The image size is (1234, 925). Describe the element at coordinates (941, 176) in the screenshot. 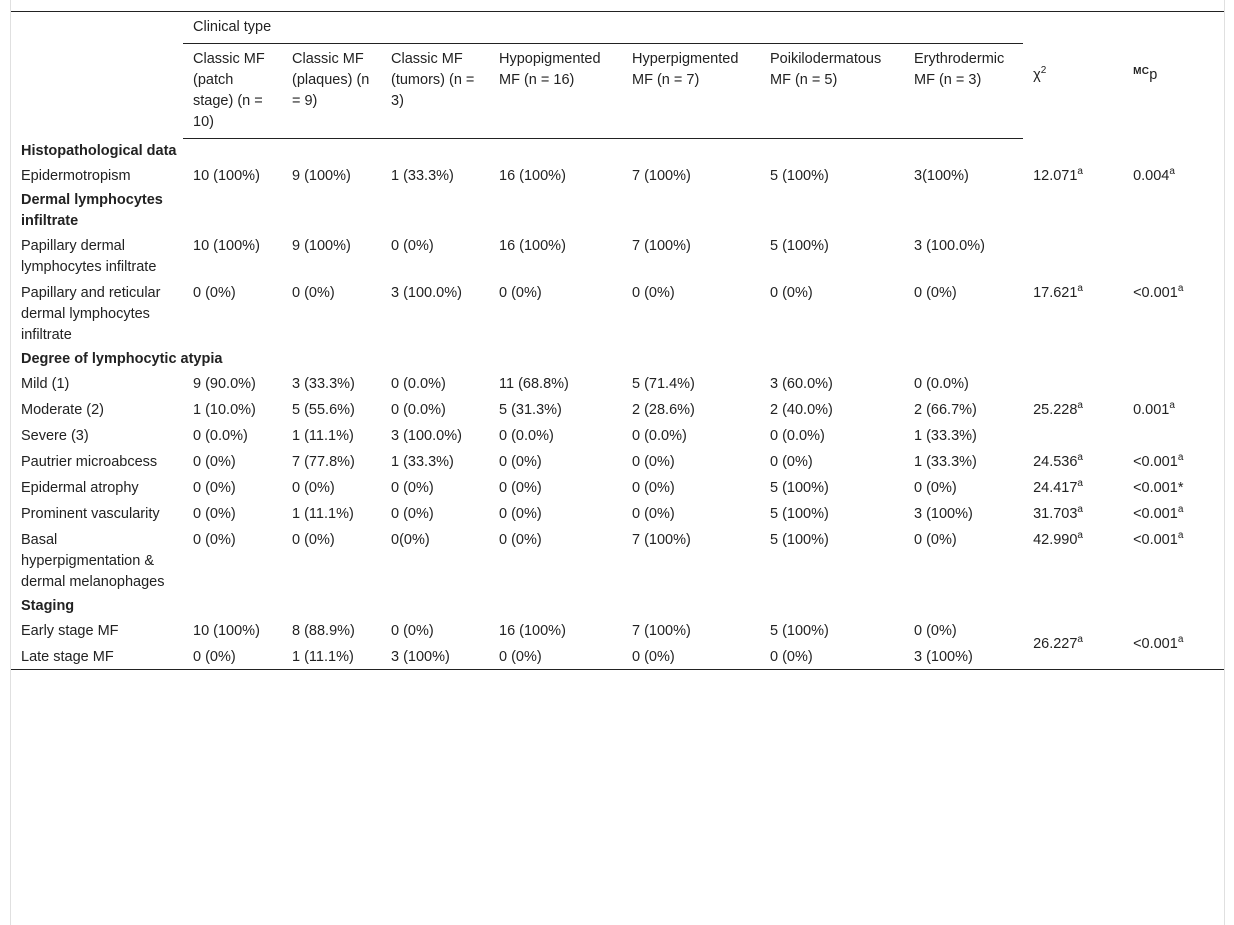

I see `table-cell: 3(100%)` at that location.